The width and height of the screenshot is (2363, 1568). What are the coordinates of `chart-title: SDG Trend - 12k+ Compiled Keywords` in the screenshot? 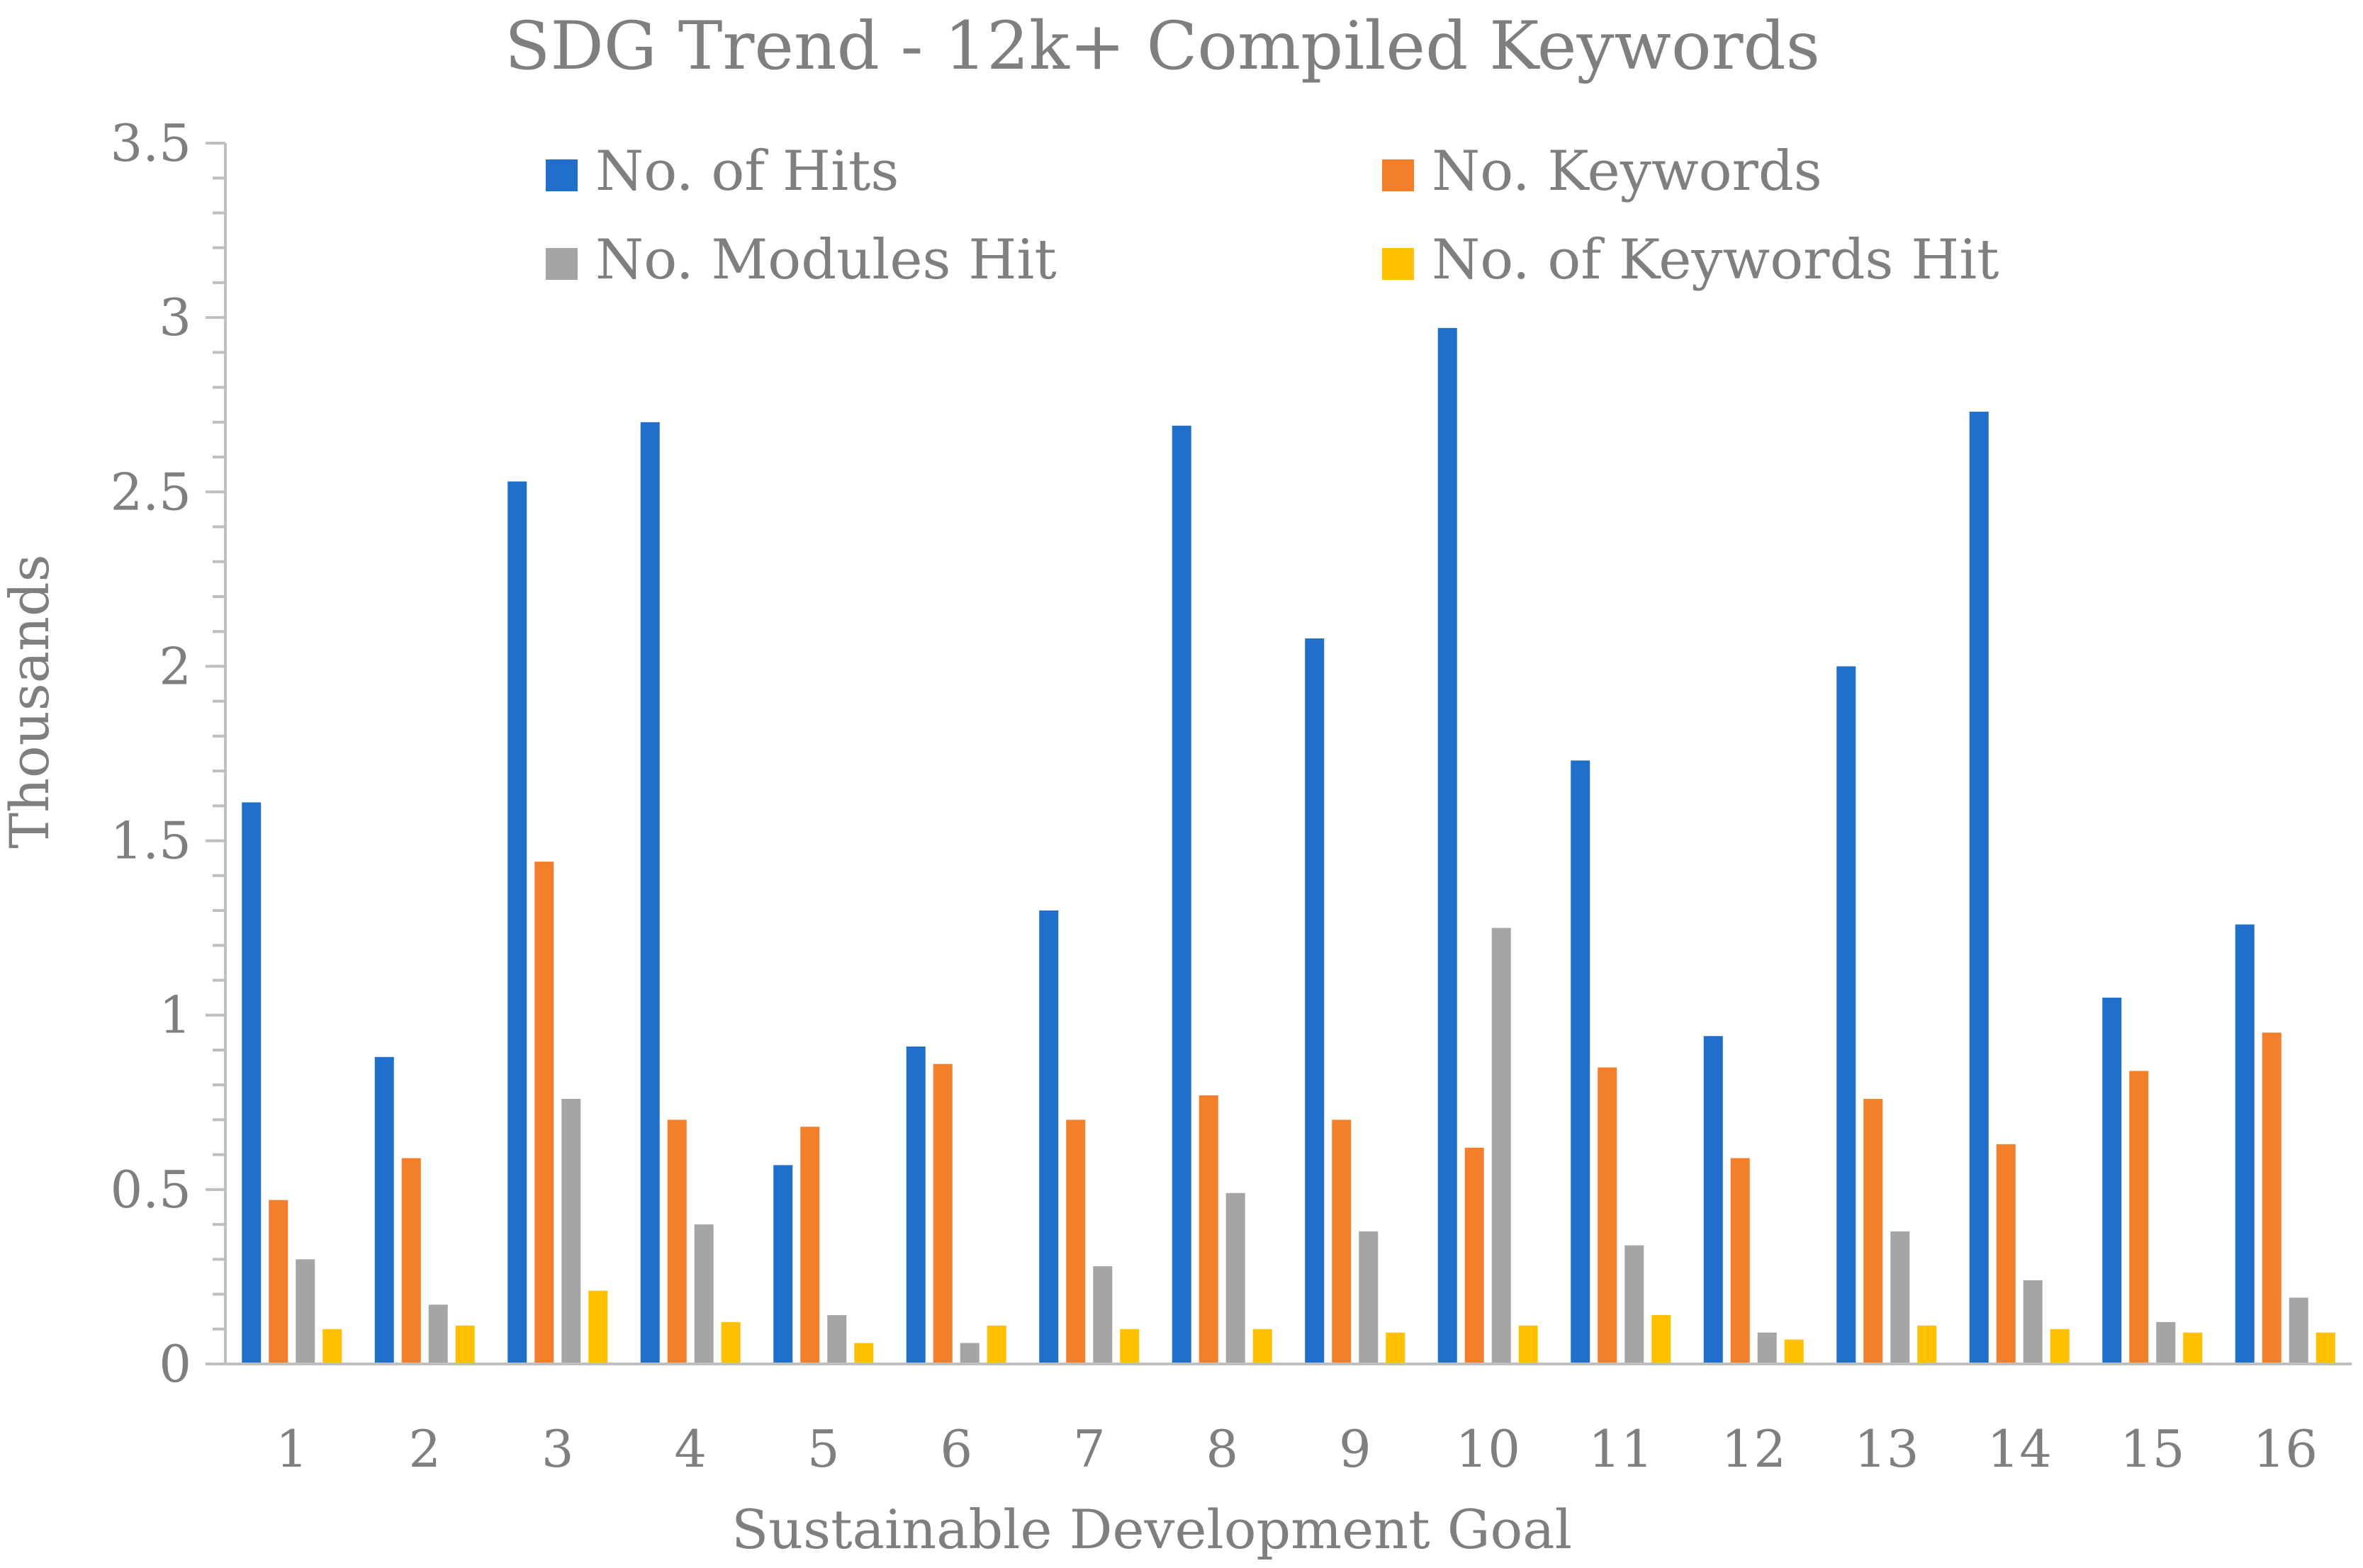 It's located at (1162, 46).